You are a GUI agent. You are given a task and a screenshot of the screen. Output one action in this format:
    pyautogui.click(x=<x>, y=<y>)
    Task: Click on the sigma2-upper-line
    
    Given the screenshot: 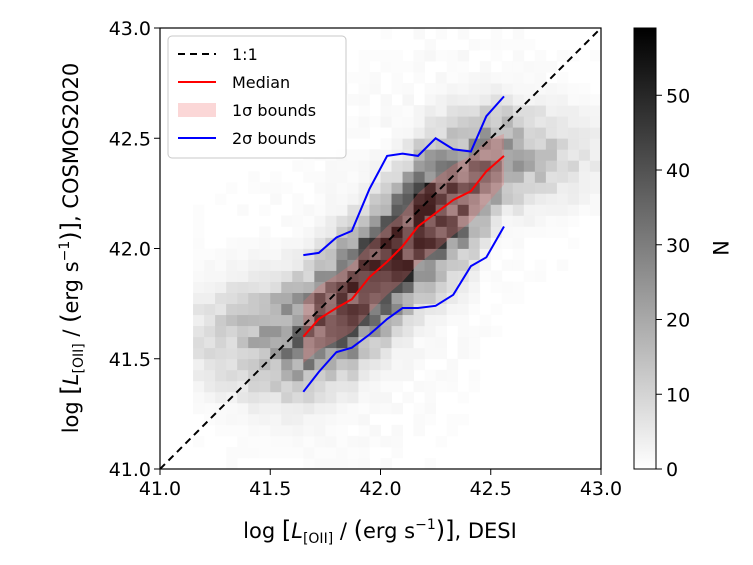 What is the action you would take?
    pyautogui.click(x=404, y=176)
    